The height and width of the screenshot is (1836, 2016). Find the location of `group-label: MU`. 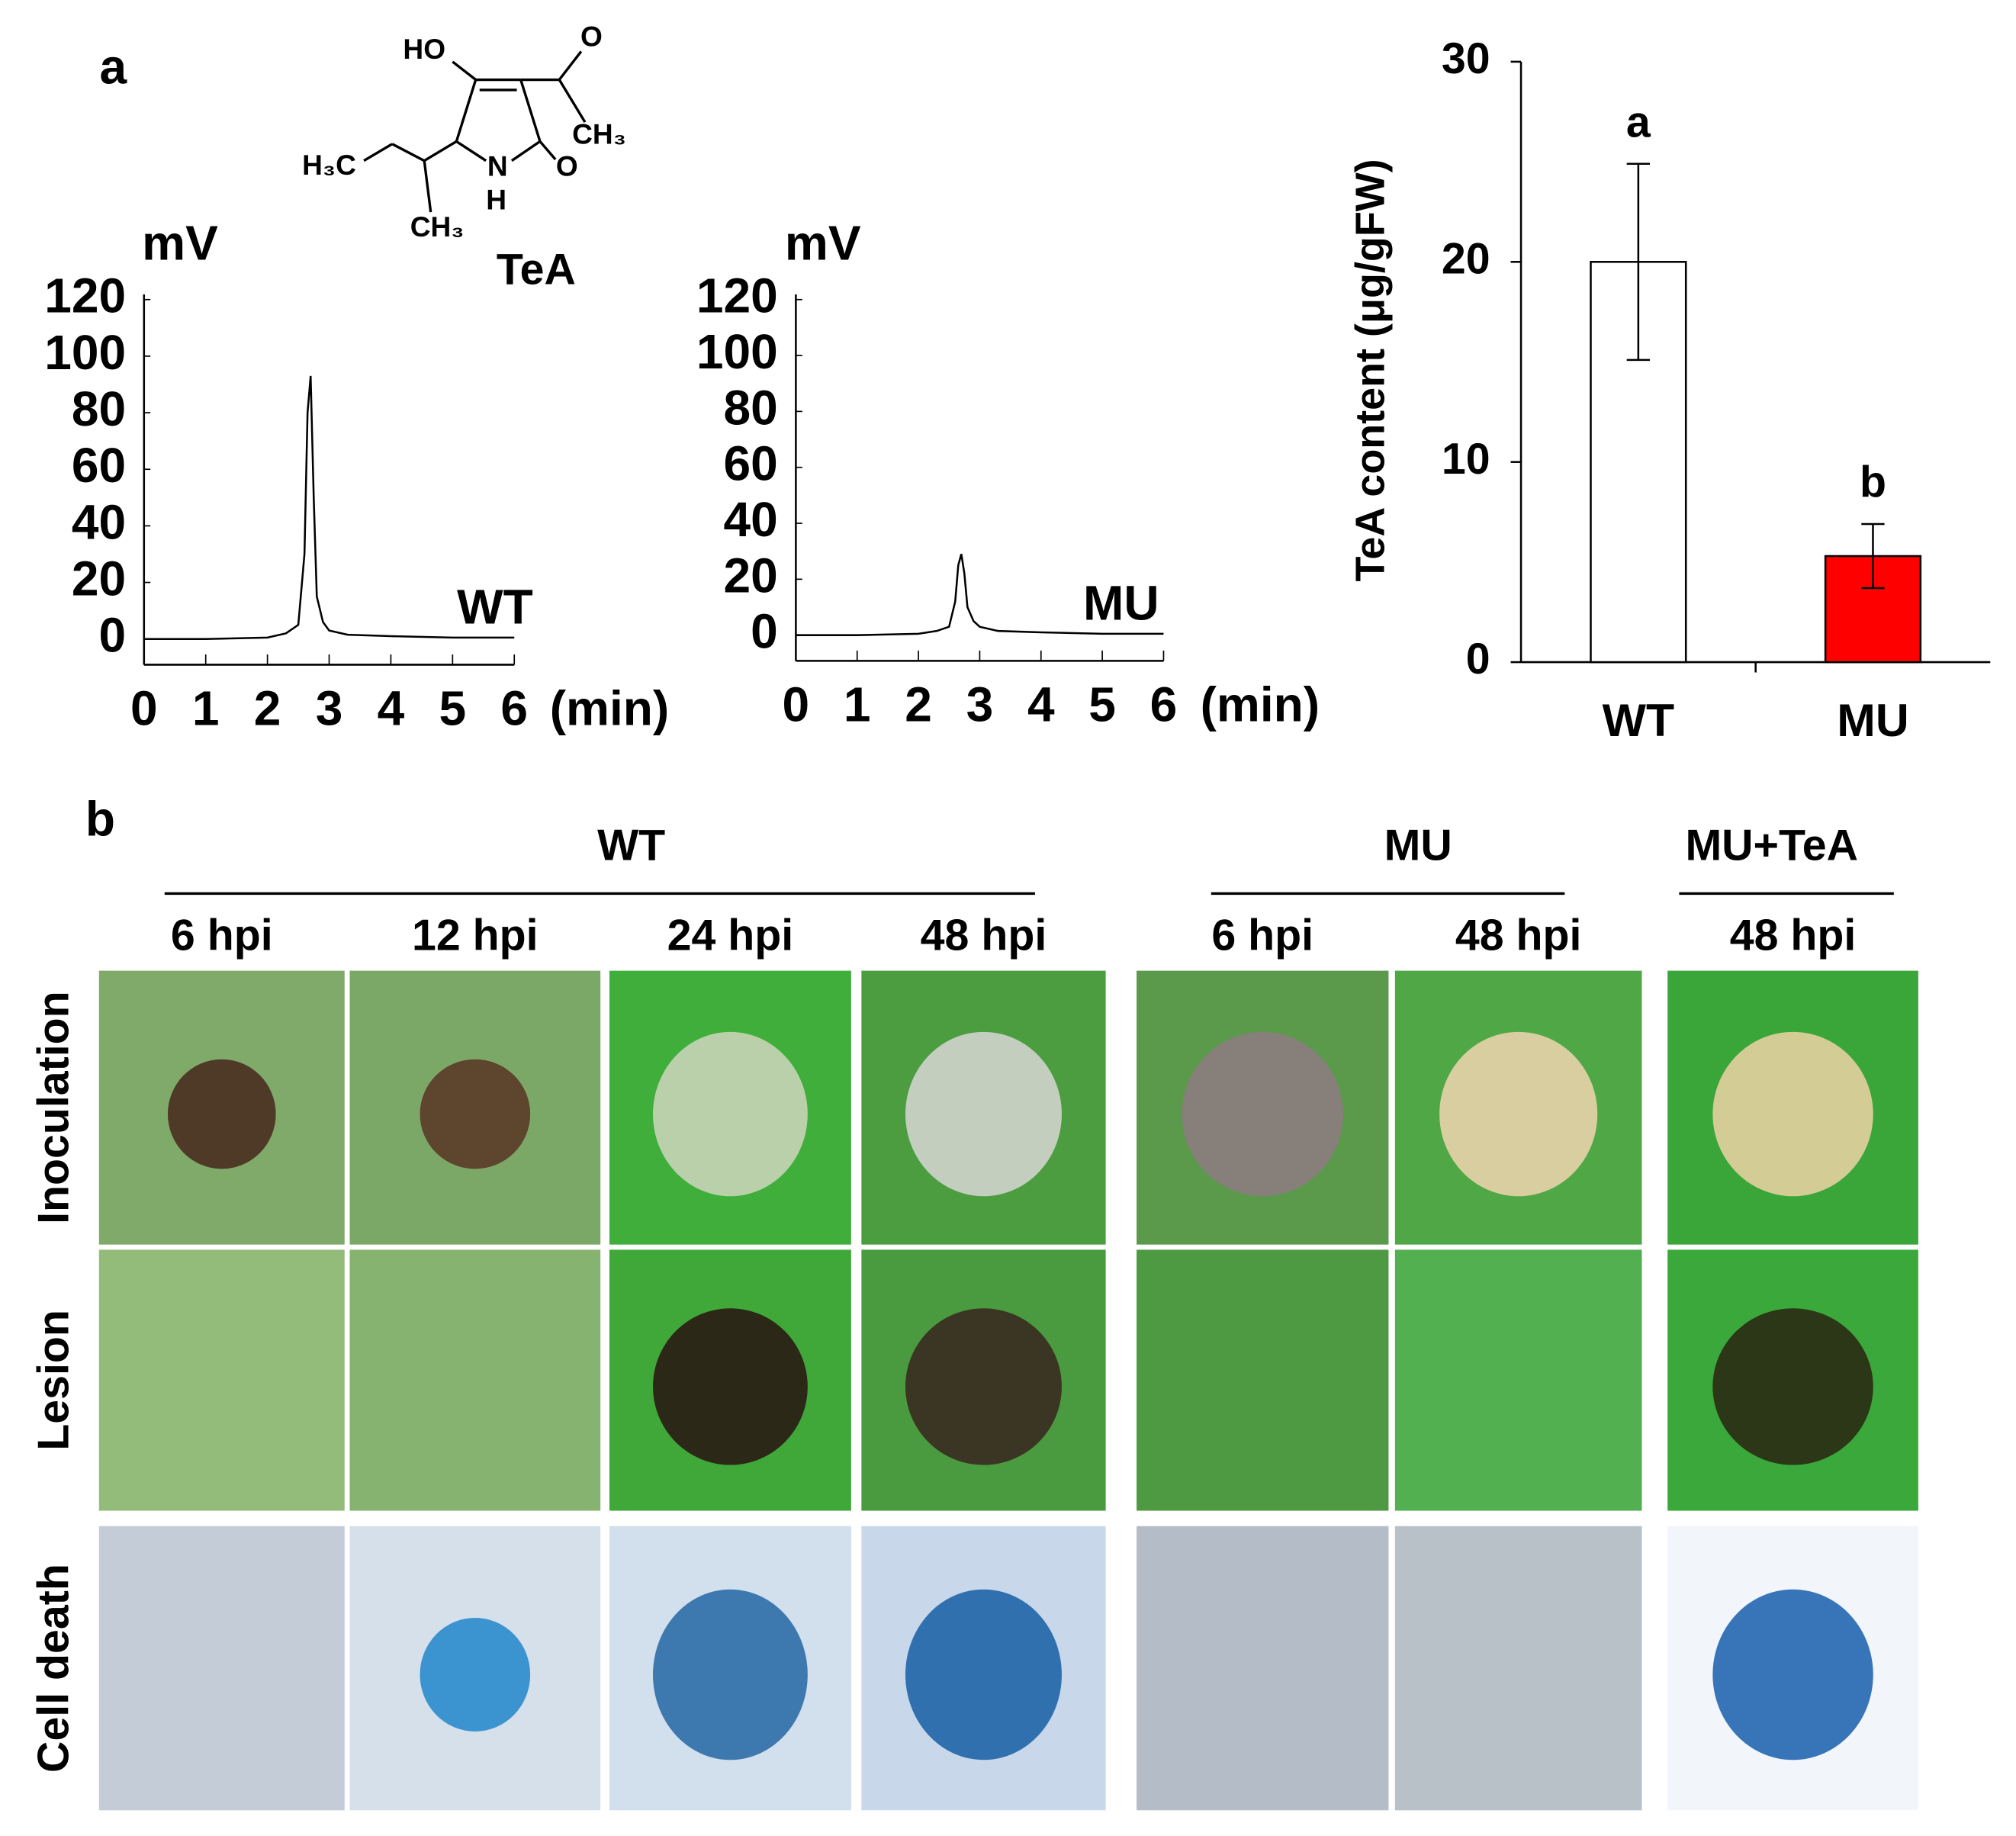

group-label: MU is located at coordinates (1418, 846).